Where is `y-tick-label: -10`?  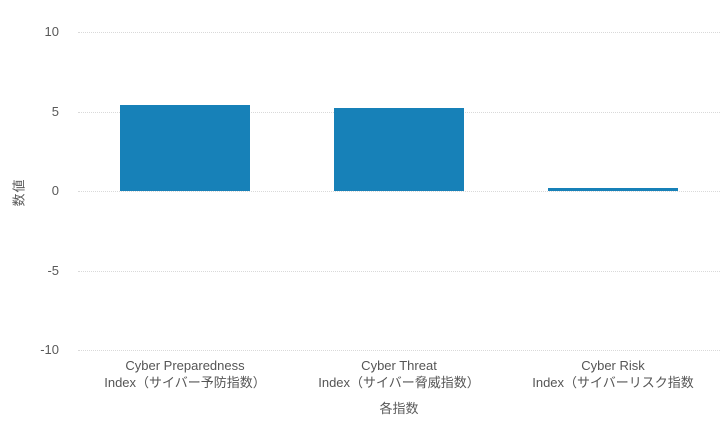 y-tick-label: -10 is located at coordinates (49, 349).